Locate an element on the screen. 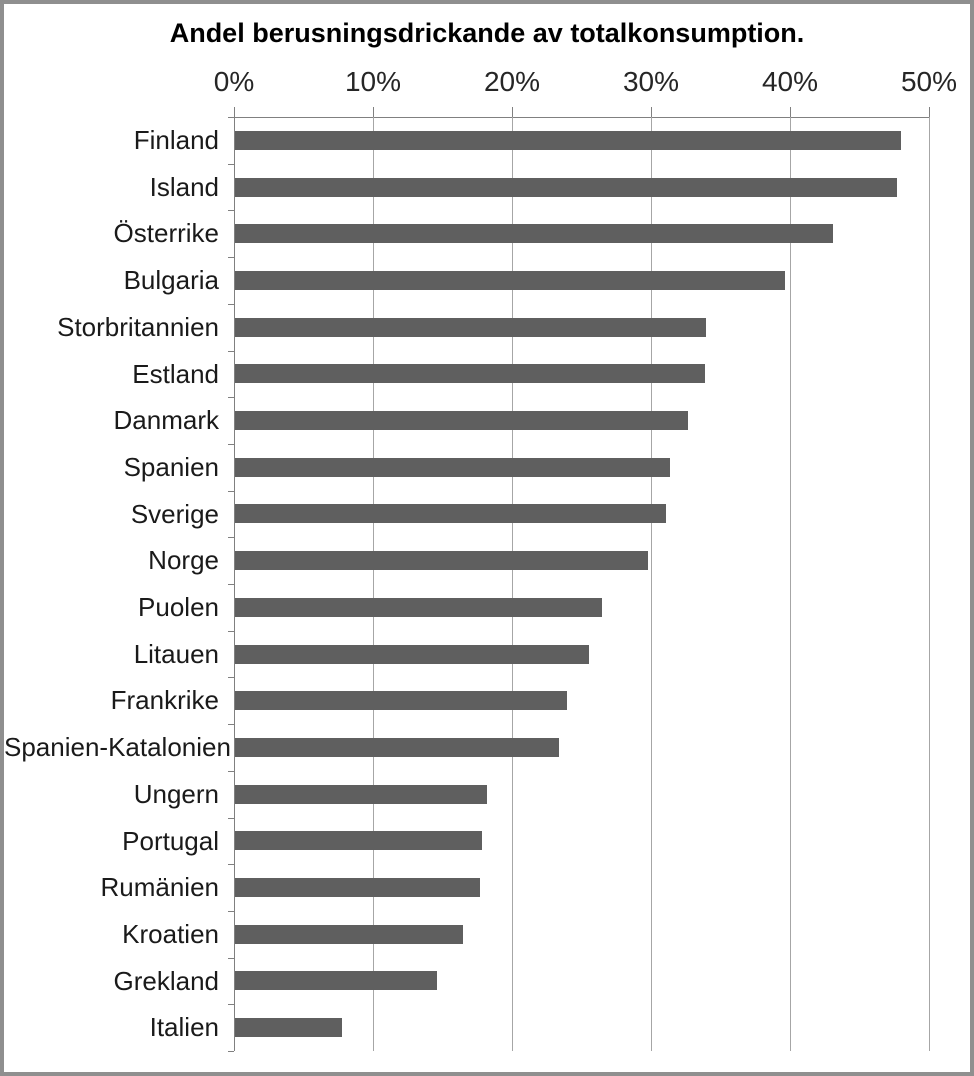  category-label-portugal: Portugal is located at coordinates (170, 841).